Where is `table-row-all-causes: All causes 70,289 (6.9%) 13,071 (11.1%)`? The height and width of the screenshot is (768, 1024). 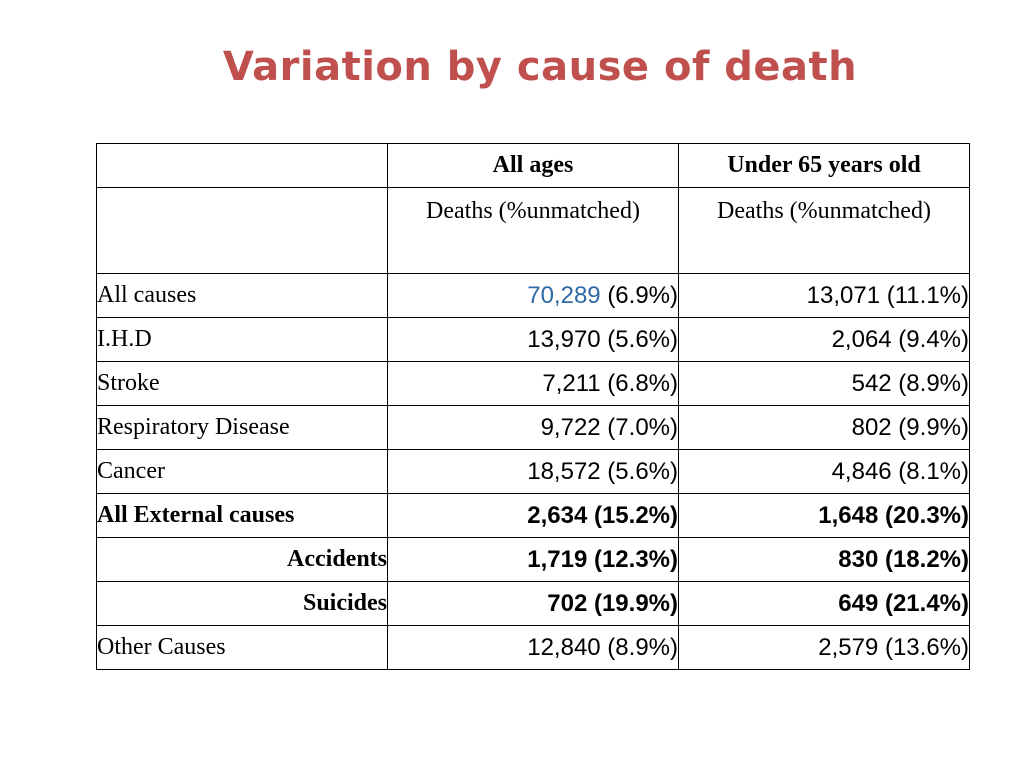 table-row-all-causes: All causes 70,289 (6.9%) 13,071 (11.1%) is located at coordinates (533, 296).